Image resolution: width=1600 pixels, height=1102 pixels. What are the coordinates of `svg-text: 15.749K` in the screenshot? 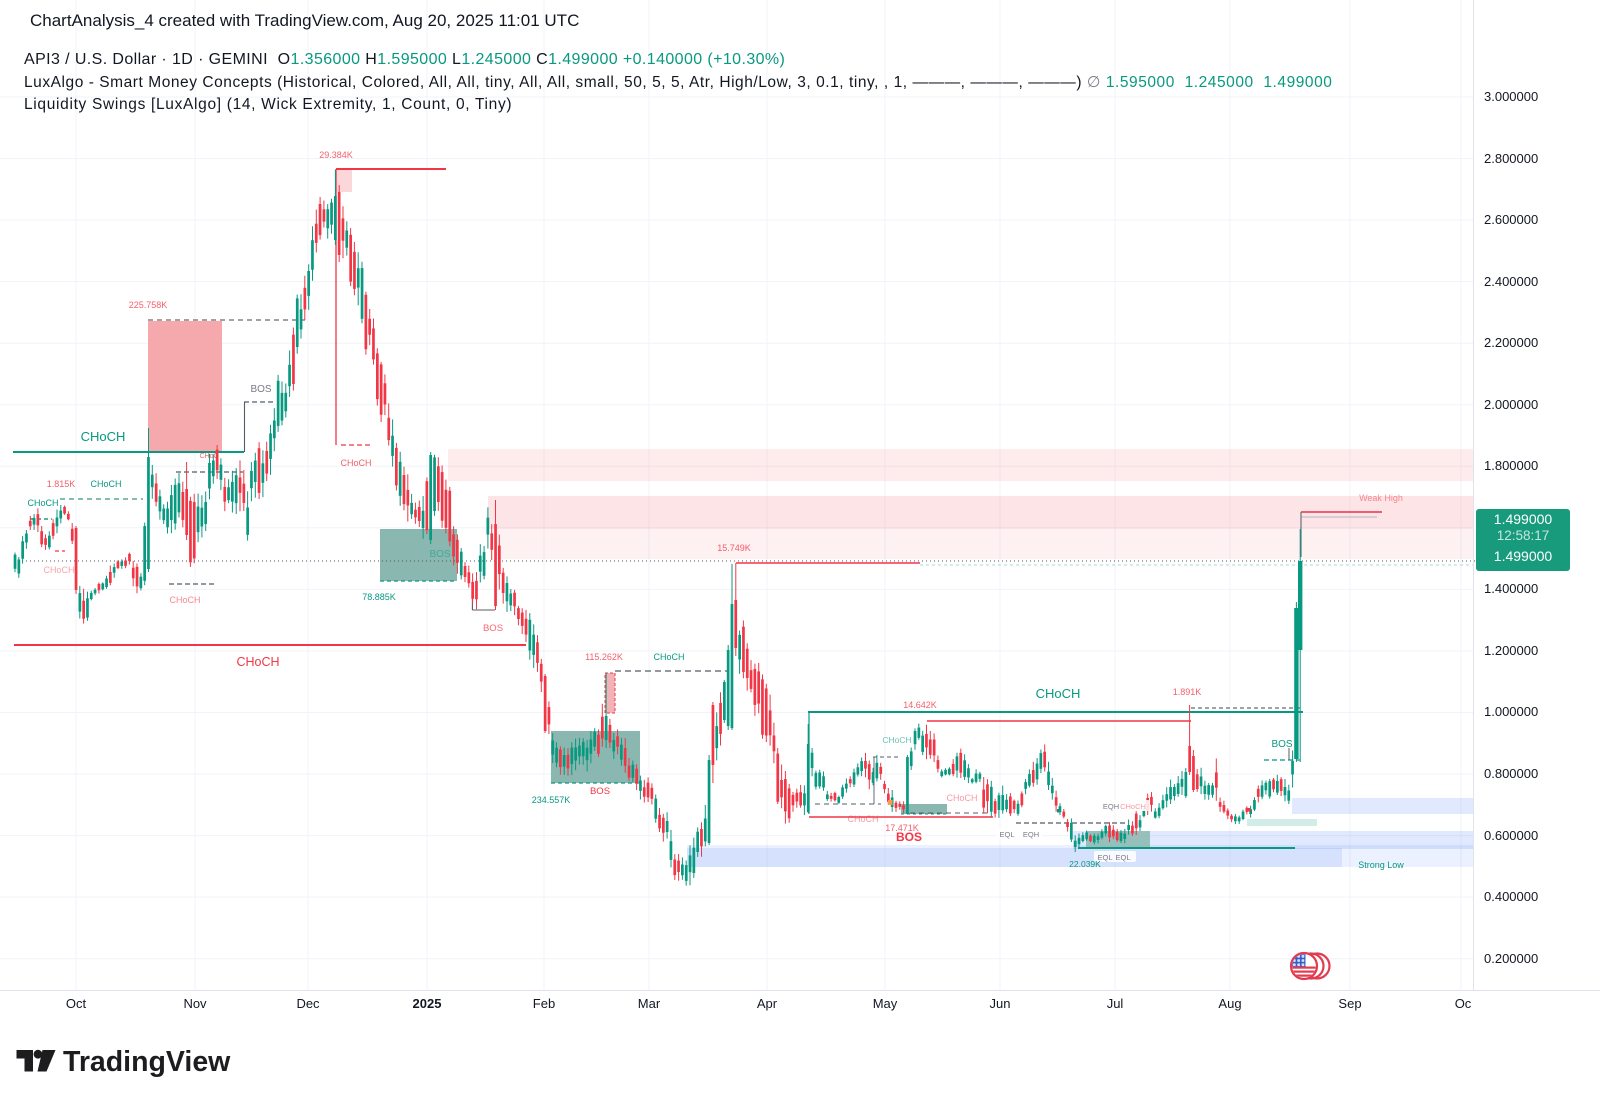 It's located at (734, 548).